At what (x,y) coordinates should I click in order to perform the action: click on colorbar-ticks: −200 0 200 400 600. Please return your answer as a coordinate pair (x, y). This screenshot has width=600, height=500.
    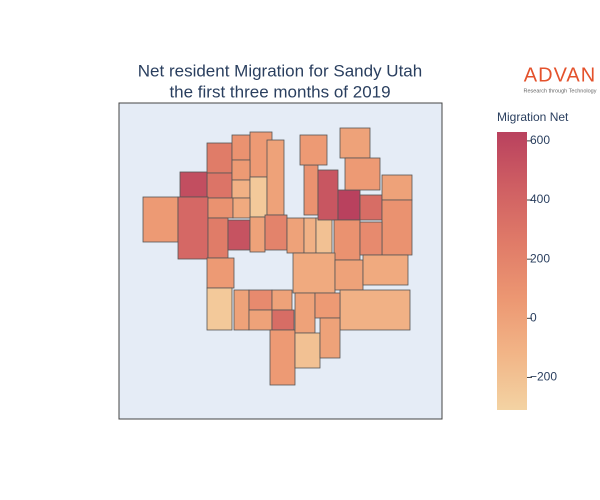
    Looking at the image, I should click on (542, 258).